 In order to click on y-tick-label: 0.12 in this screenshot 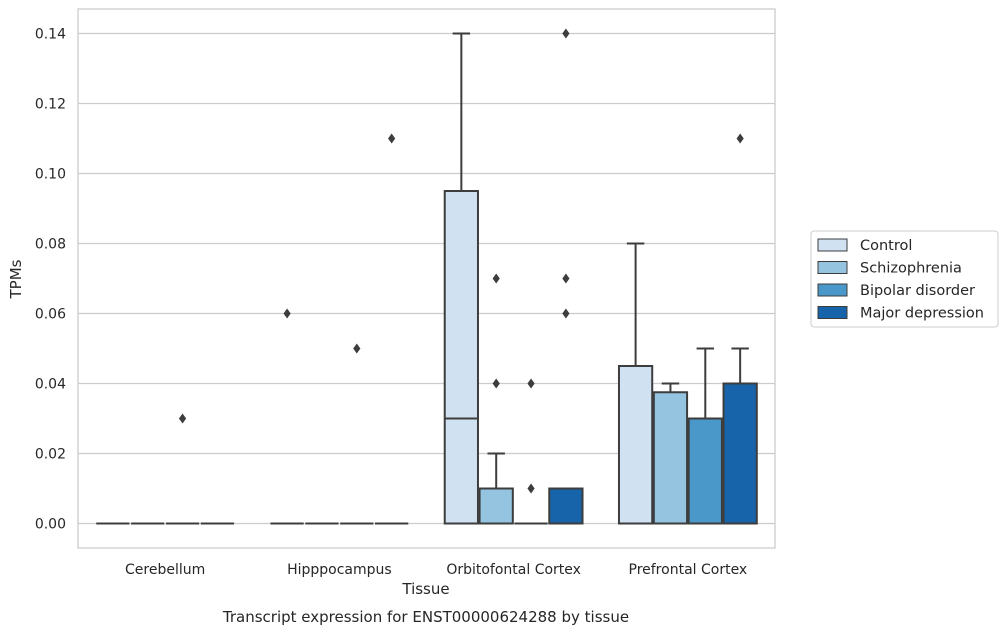, I will do `click(50, 105)`.